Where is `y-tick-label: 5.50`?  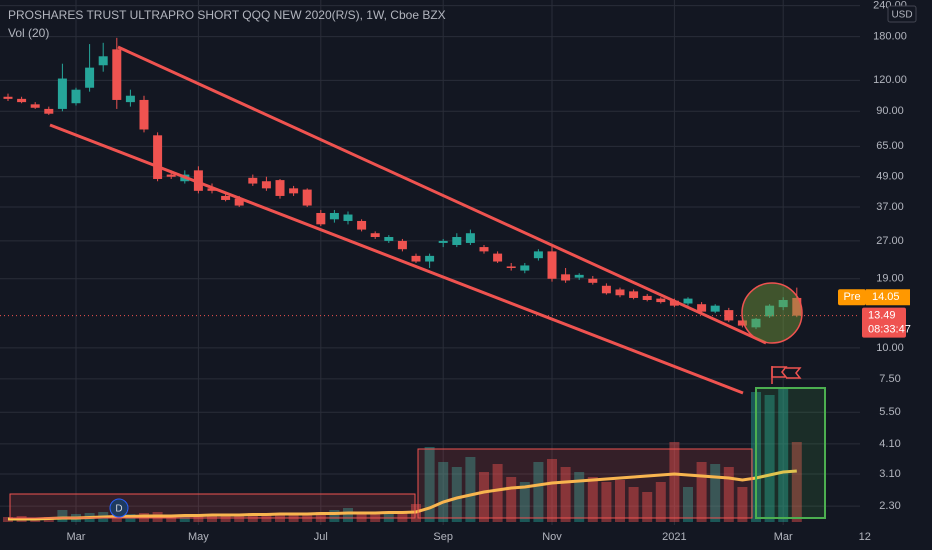 y-tick-label: 5.50 is located at coordinates (889, 412).